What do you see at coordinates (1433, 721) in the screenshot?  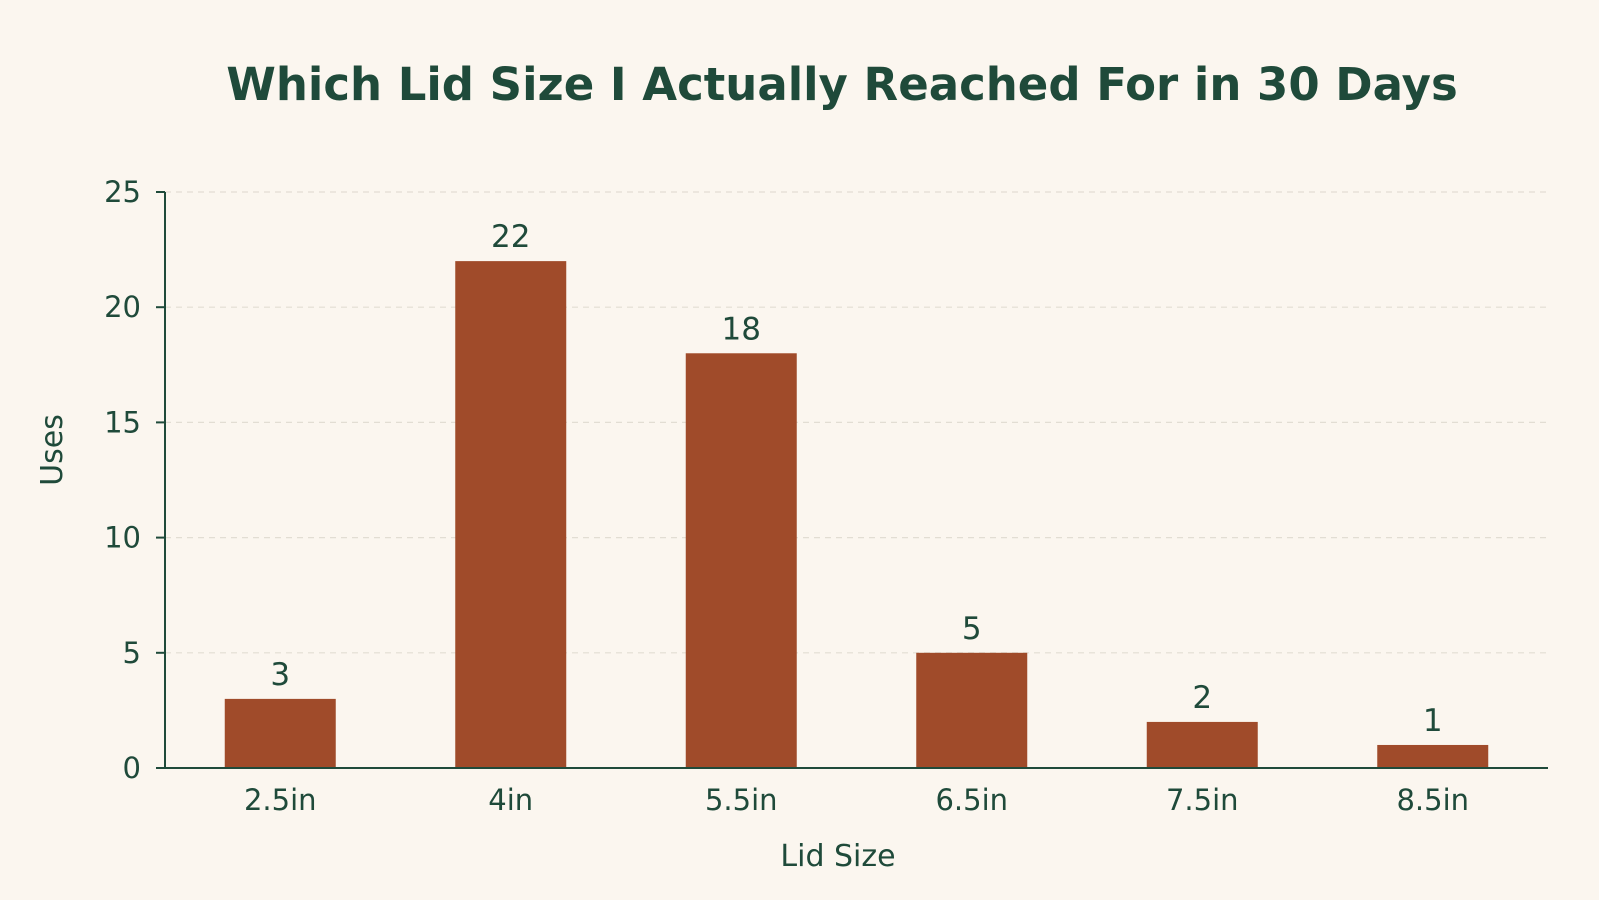 I see `data-label: 1` at bounding box center [1433, 721].